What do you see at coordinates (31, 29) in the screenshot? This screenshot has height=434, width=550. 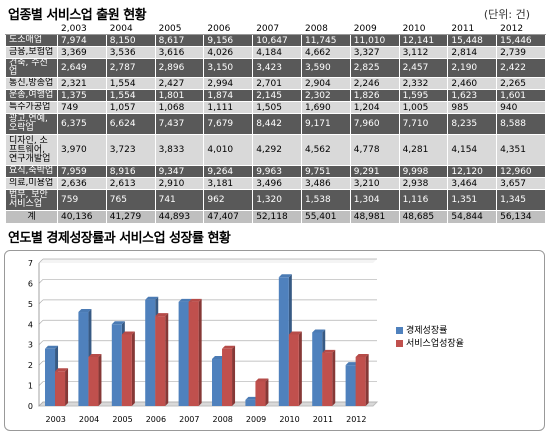 I see `corner-cell` at bounding box center [31, 29].